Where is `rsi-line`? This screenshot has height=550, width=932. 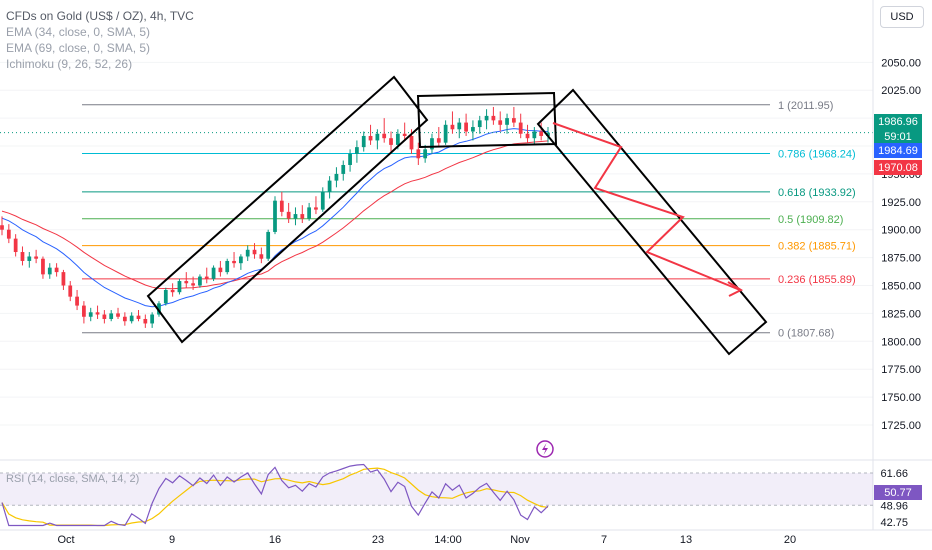 rsi-line is located at coordinates (275, 495).